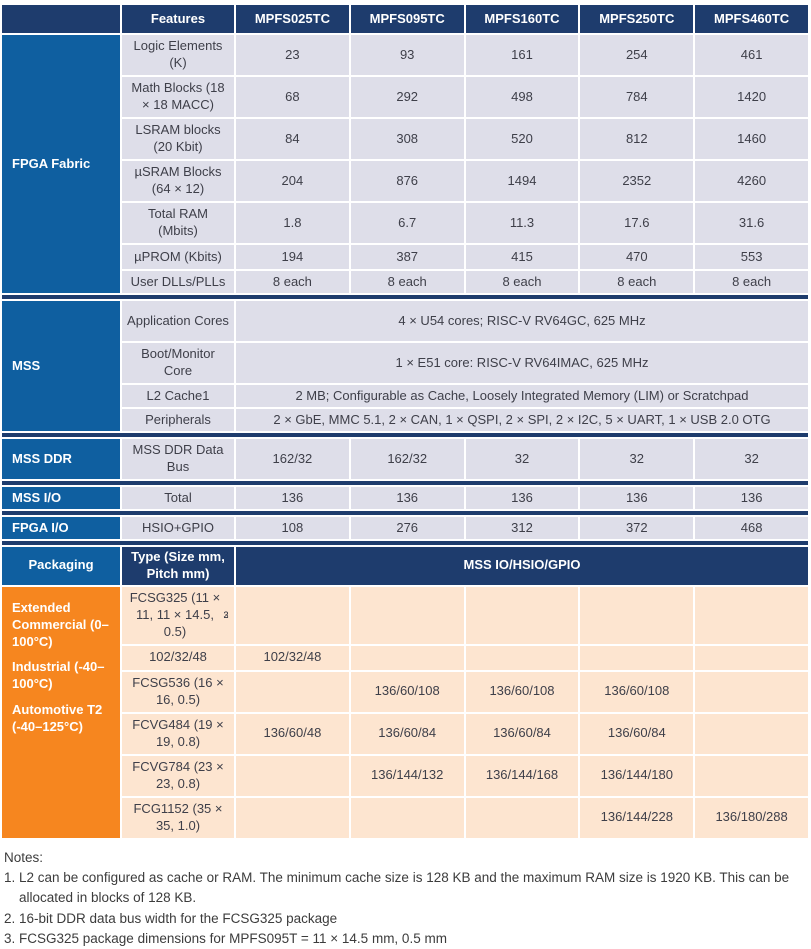  What do you see at coordinates (61, 164) in the screenshot?
I see `section-label: FPGA Fabric` at bounding box center [61, 164].